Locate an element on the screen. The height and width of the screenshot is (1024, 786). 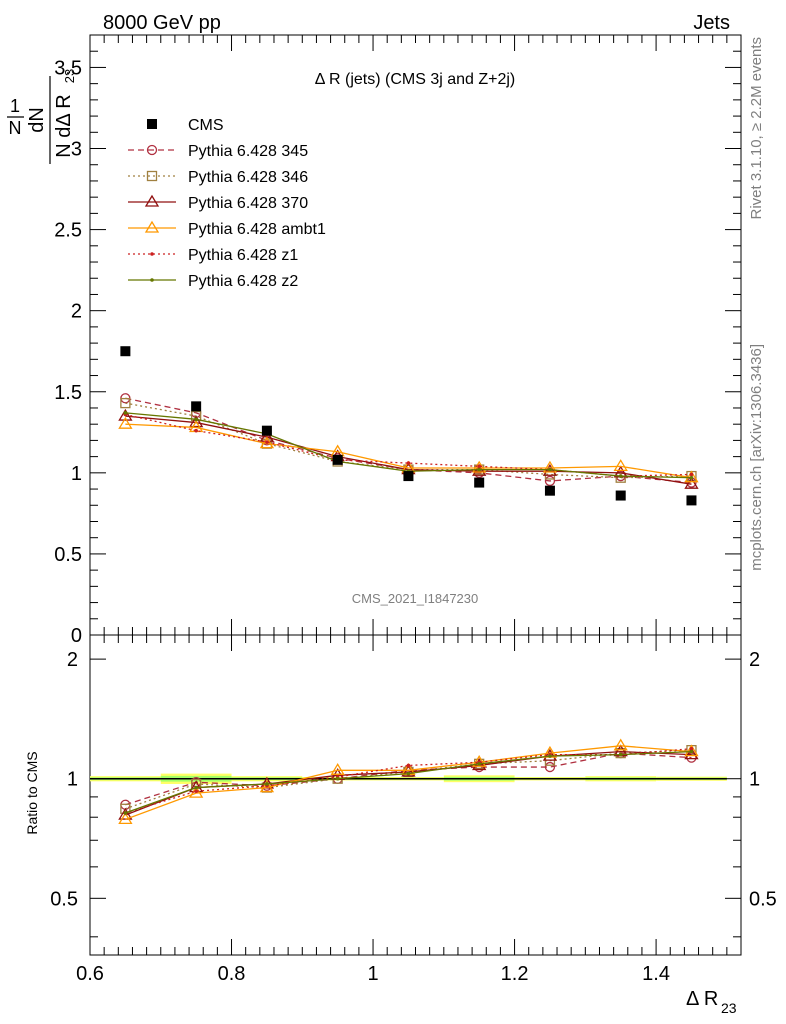
analysis-id: CMS_2021_I1847230 is located at coordinates (415, 598).